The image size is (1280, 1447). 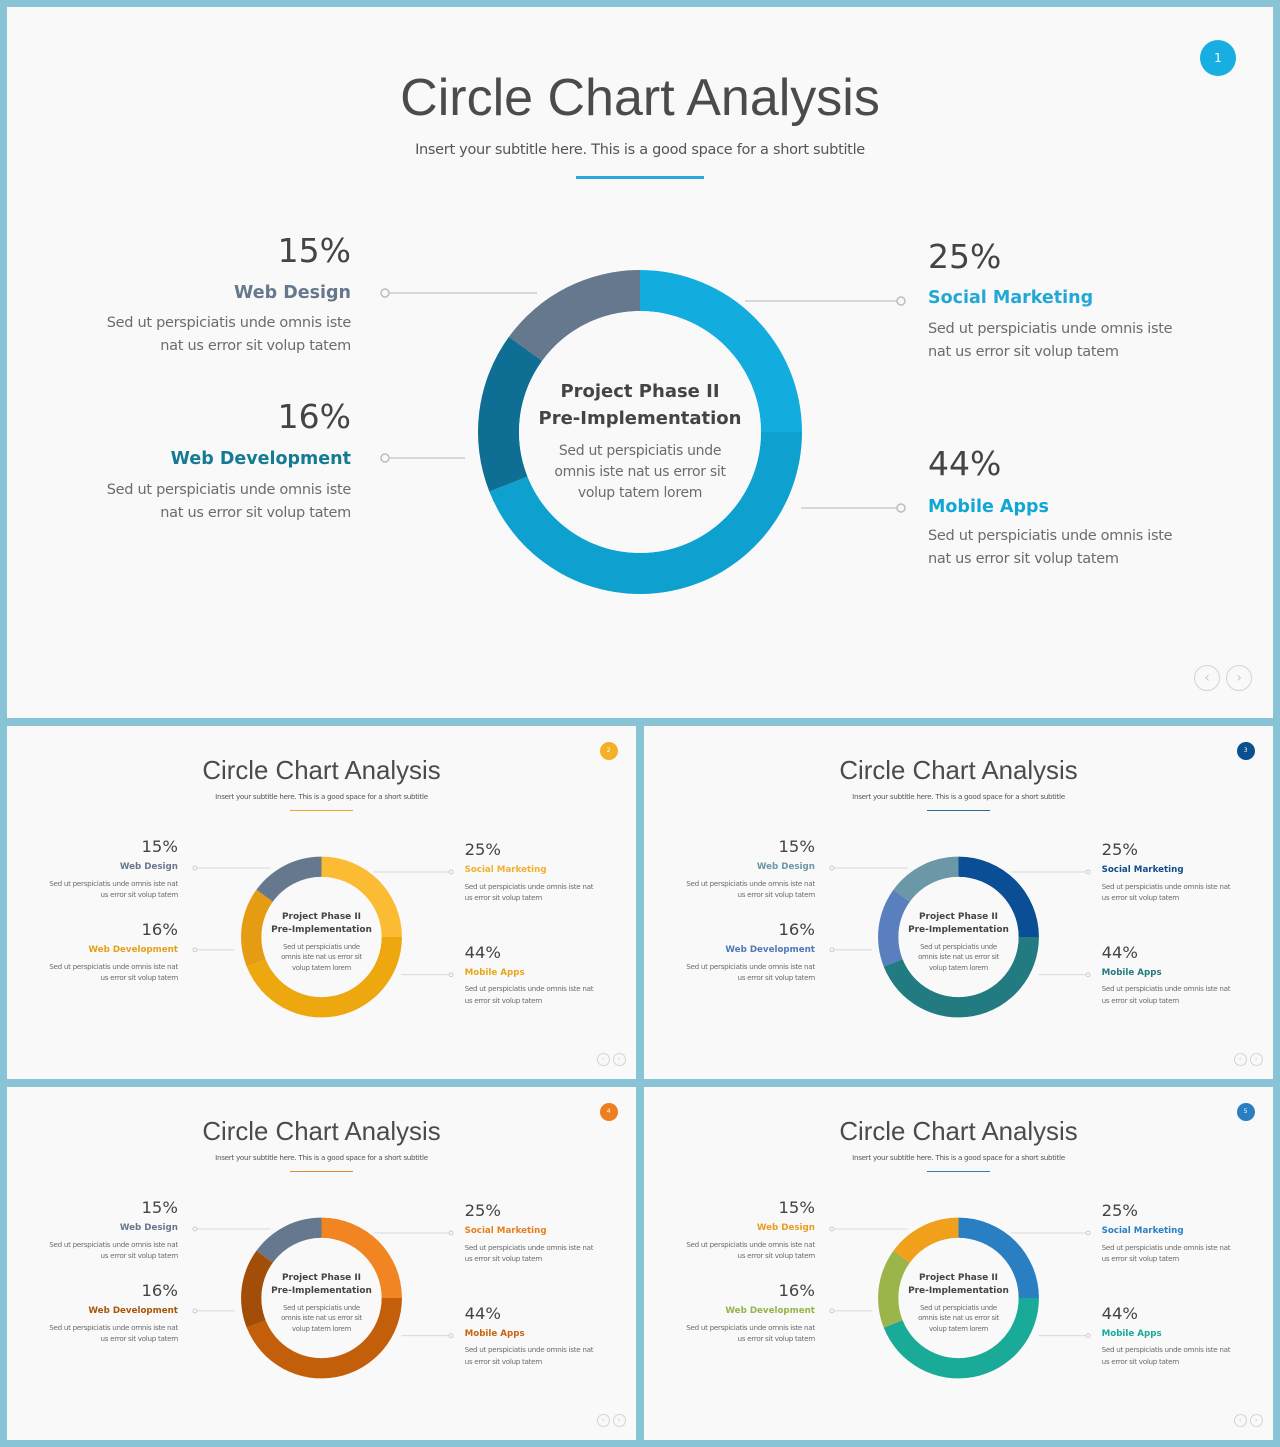 What do you see at coordinates (796, 929) in the screenshot?
I see `web-development-percent: 16%` at bounding box center [796, 929].